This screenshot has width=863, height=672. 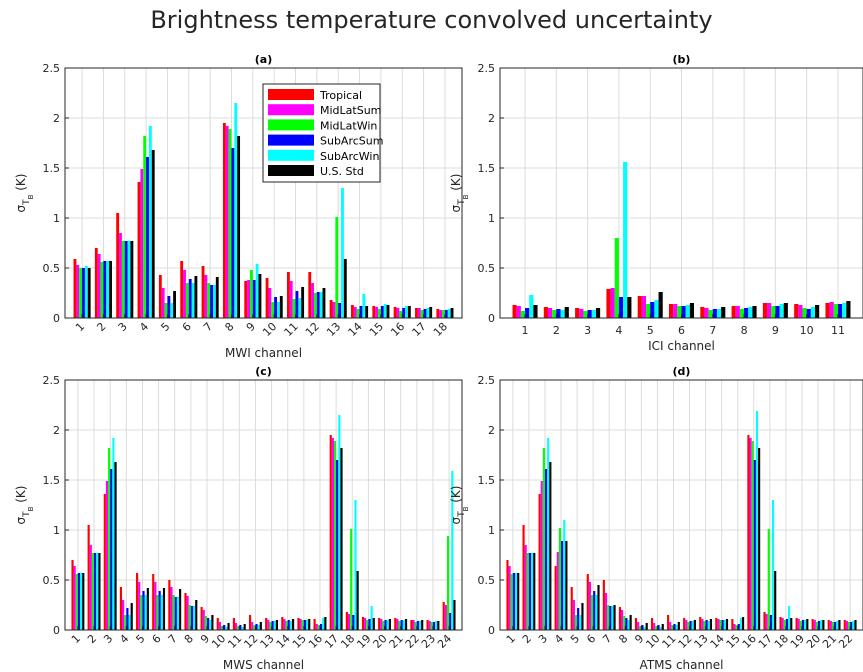 I want to click on legend-label: U.S. Std, so click(x=342, y=171).